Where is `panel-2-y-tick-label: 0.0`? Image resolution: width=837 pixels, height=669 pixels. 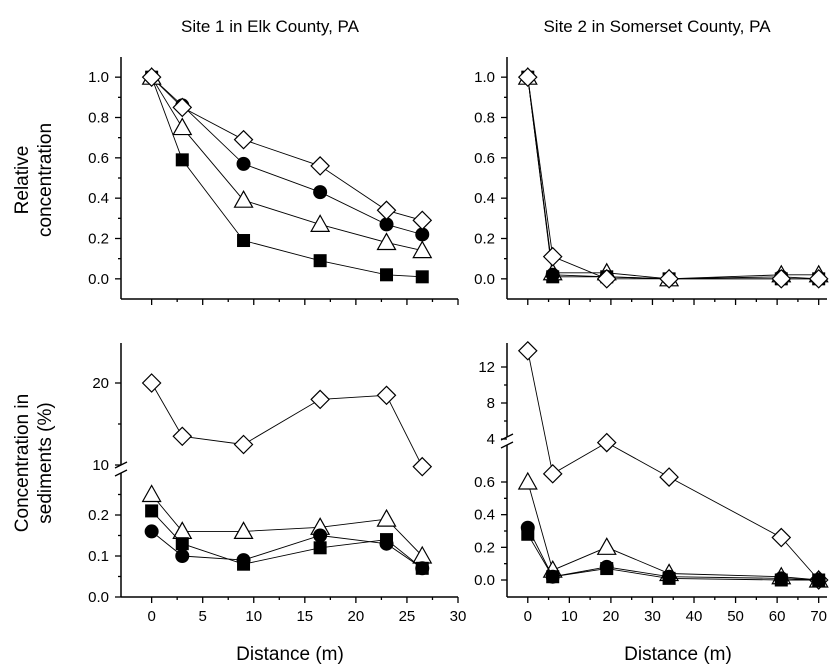 panel-2-y-tick-label: 0.0 is located at coordinates (484, 279).